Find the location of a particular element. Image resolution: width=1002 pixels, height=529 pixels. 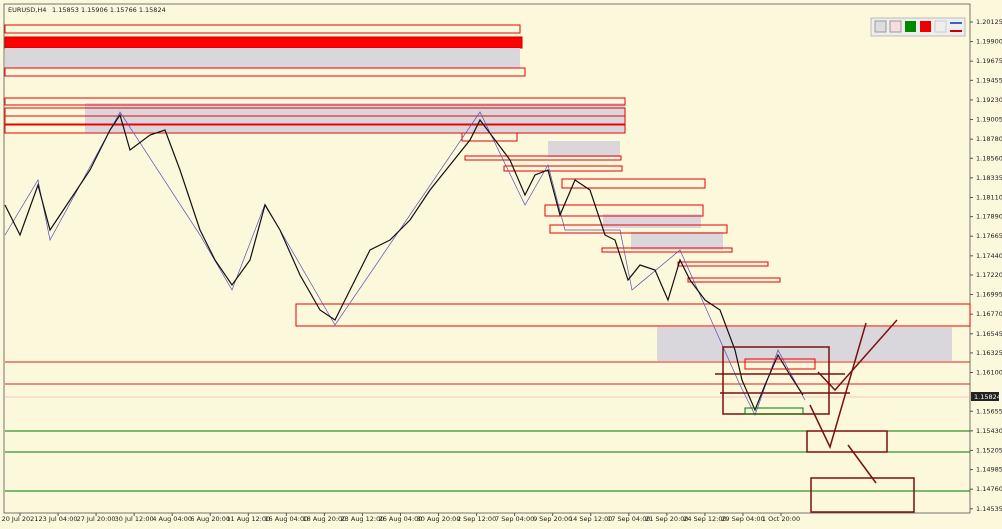

price-label: 1.14535 is located at coordinates (989, 509).